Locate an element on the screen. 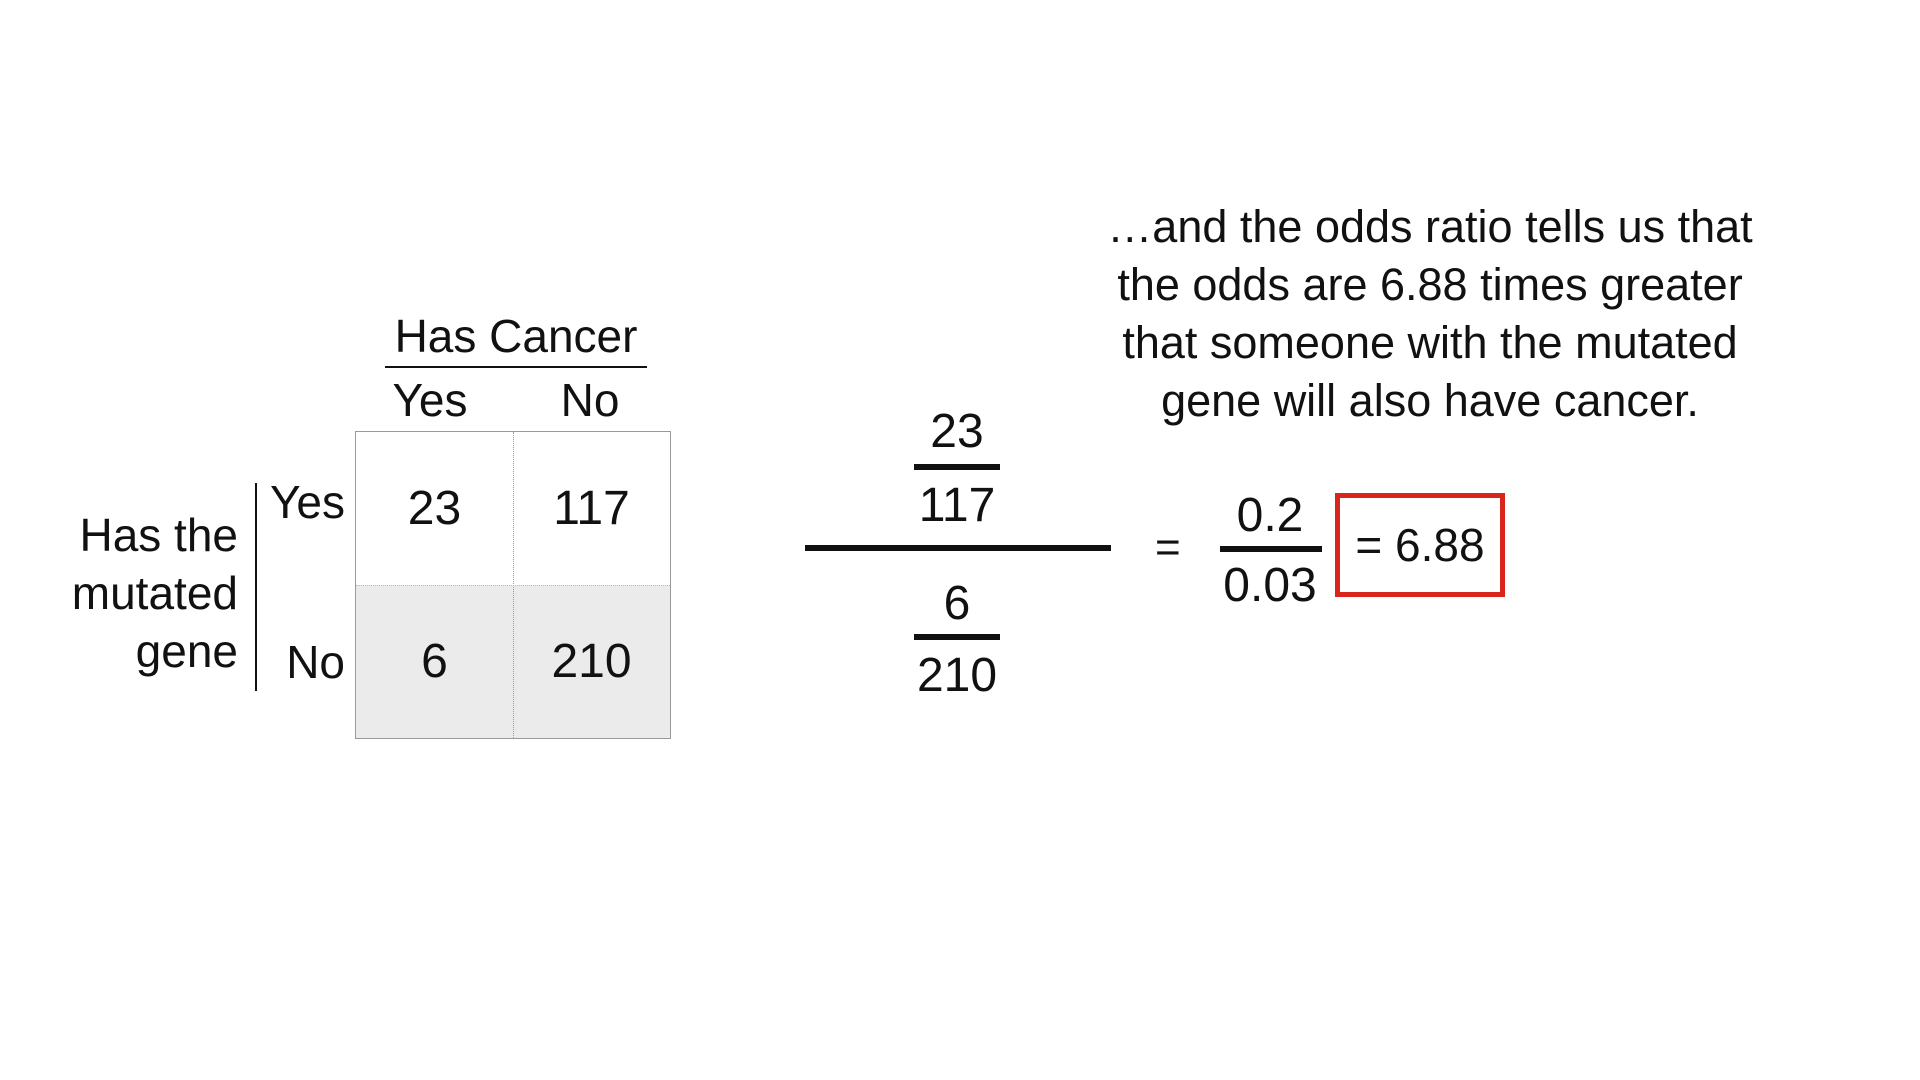 The height and width of the screenshot is (1080, 1920). caption-line-4: gene will also have cancer. is located at coordinates (1430, 400).